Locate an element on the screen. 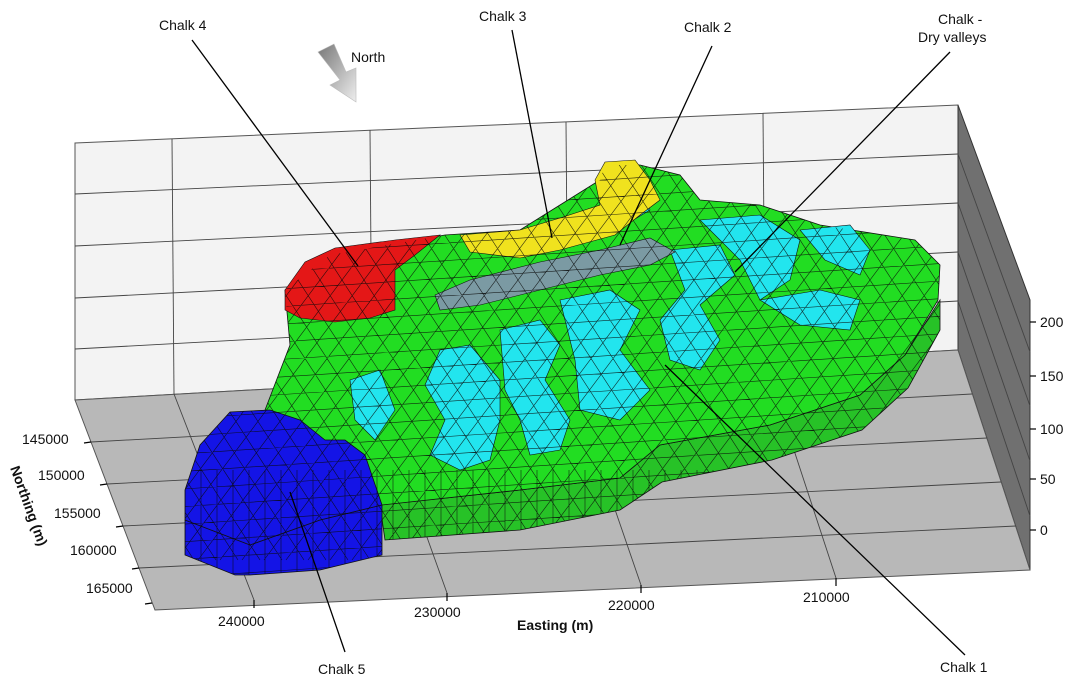 The width and height of the screenshot is (1078, 687). northing-tick-145000: 145000 is located at coordinates (45, 439).